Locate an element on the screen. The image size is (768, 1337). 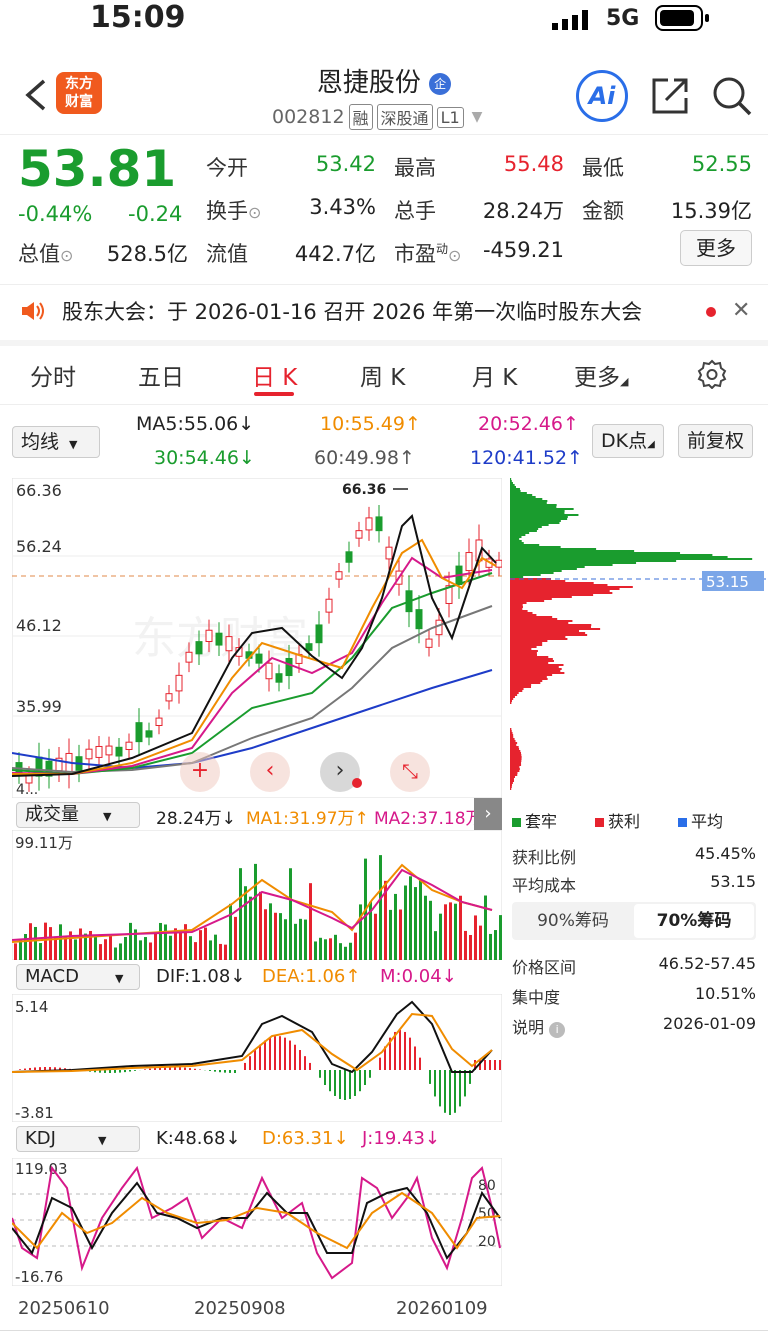
chart-zoom-out: + is located at coordinates (200, 772).